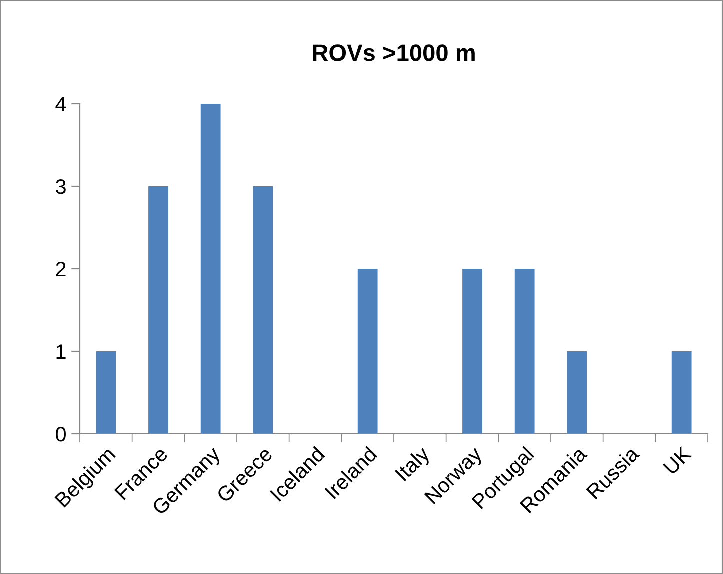 This screenshot has height=574, width=723. What do you see at coordinates (61, 104) in the screenshot?
I see `y-tick-label: 4` at bounding box center [61, 104].